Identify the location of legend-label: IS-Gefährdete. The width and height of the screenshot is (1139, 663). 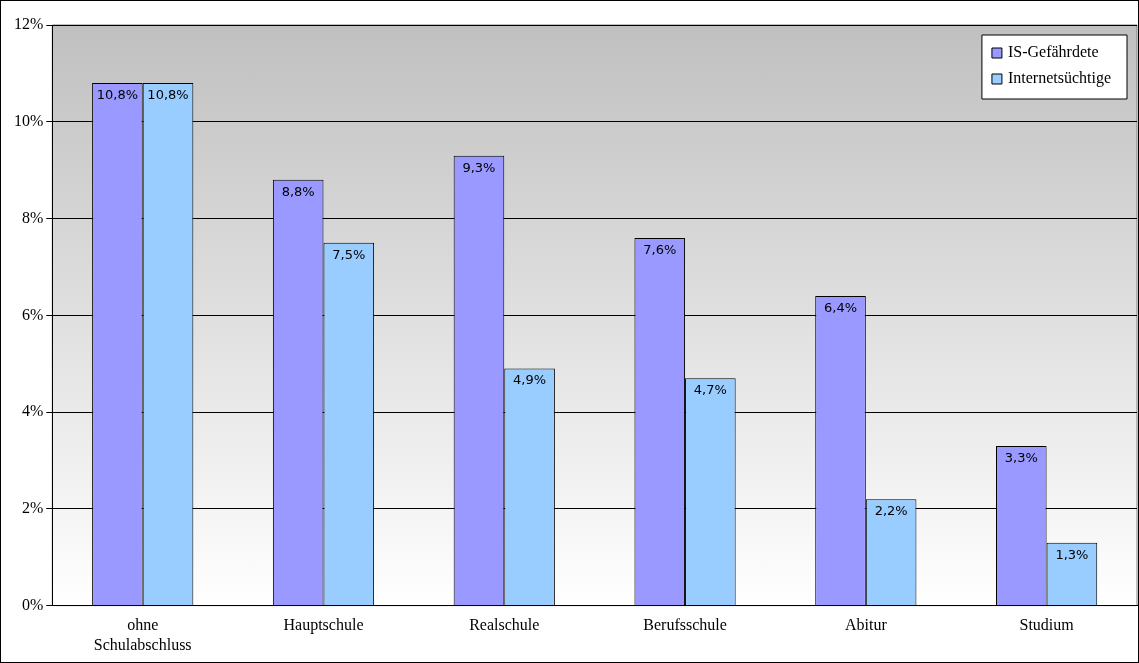
(1053, 52).